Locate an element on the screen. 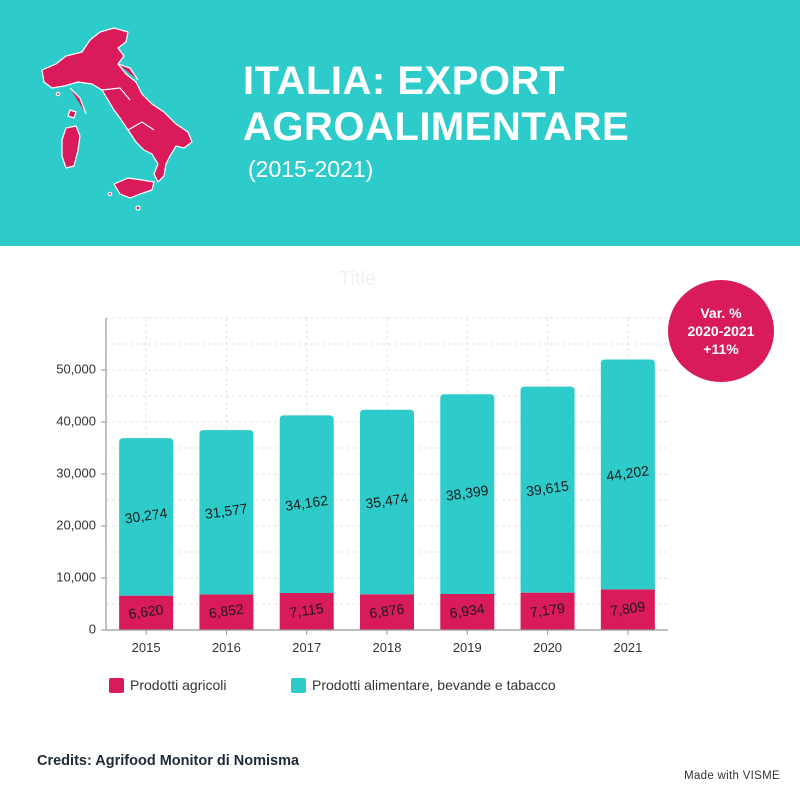 Image resolution: width=800 pixels, height=800 pixels. data-label-agricoli-2020: 7,179 is located at coordinates (547, 610).